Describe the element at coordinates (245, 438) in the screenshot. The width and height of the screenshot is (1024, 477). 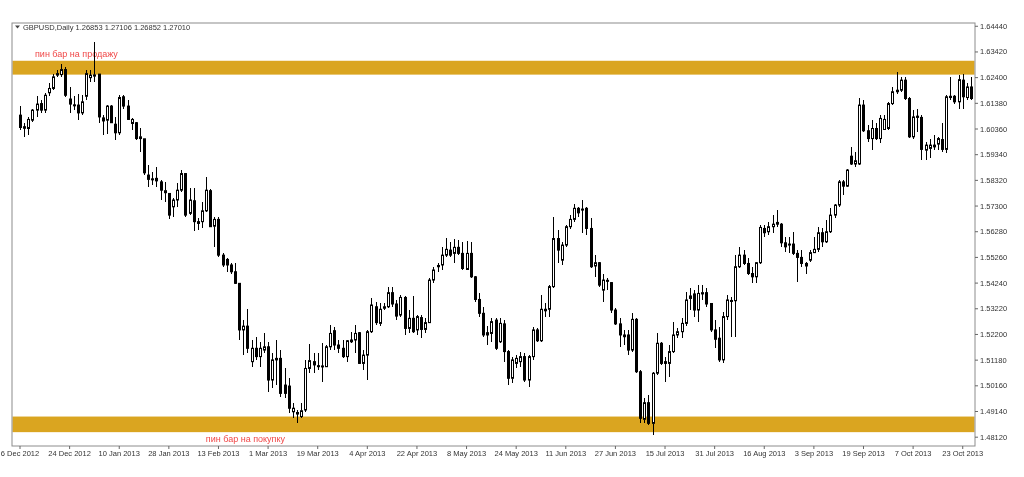
I see `band-label: пин бар на покупку` at that location.